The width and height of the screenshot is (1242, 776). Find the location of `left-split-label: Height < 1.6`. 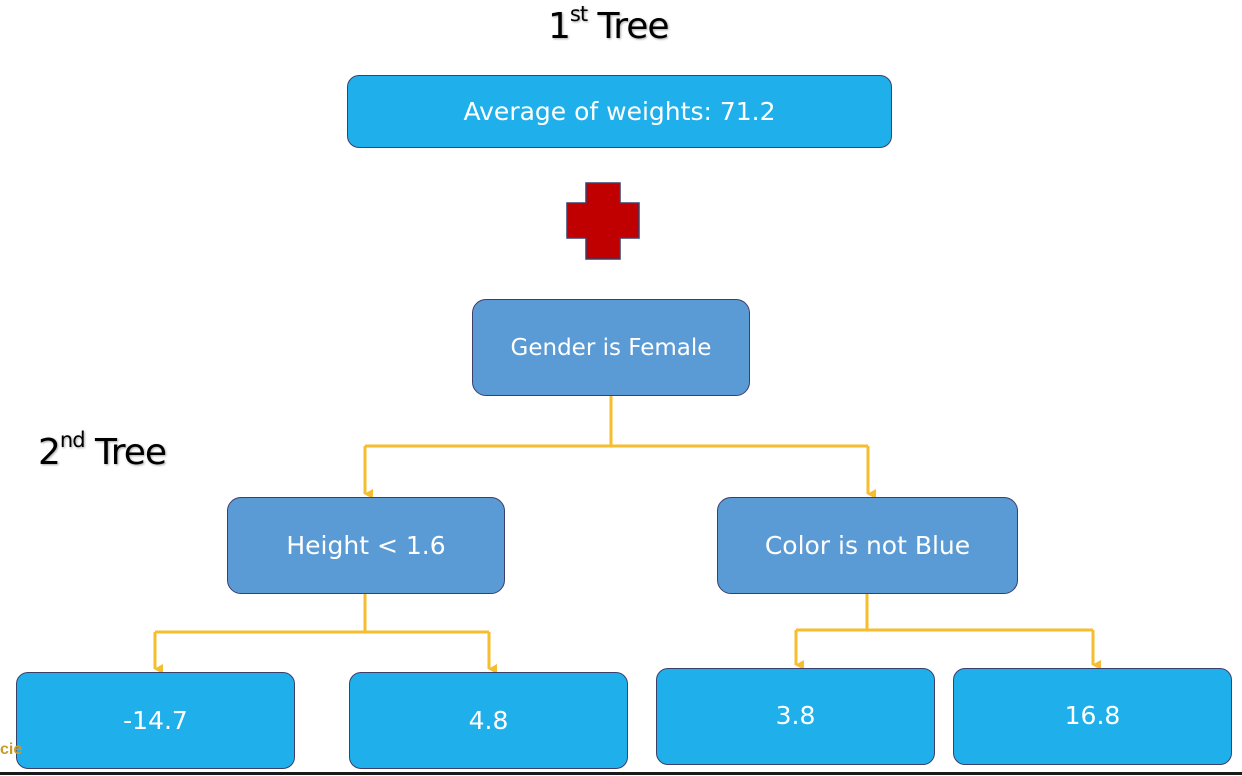

left-split-label: Height < 1.6 is located at coordinates (366, 545).